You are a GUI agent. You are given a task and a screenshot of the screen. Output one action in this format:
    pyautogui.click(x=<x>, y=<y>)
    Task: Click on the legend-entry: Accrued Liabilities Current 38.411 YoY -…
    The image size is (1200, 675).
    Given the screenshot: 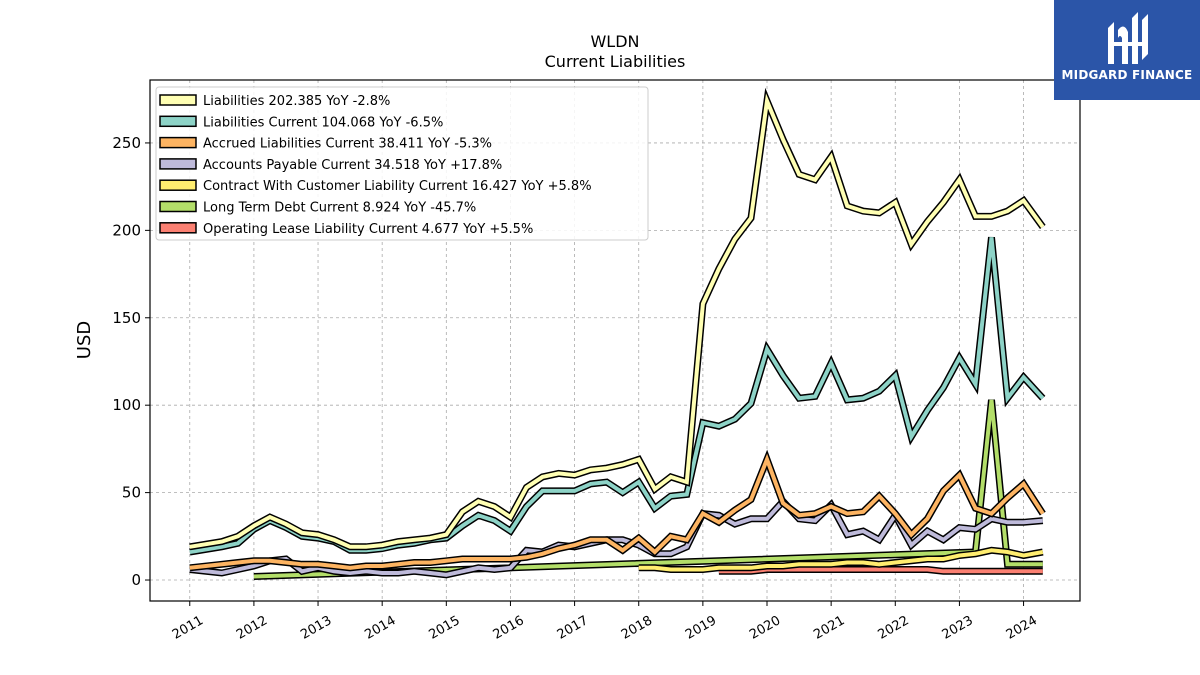 What is the action you would take?
    pyautogui.click(x=347, y=144)
    